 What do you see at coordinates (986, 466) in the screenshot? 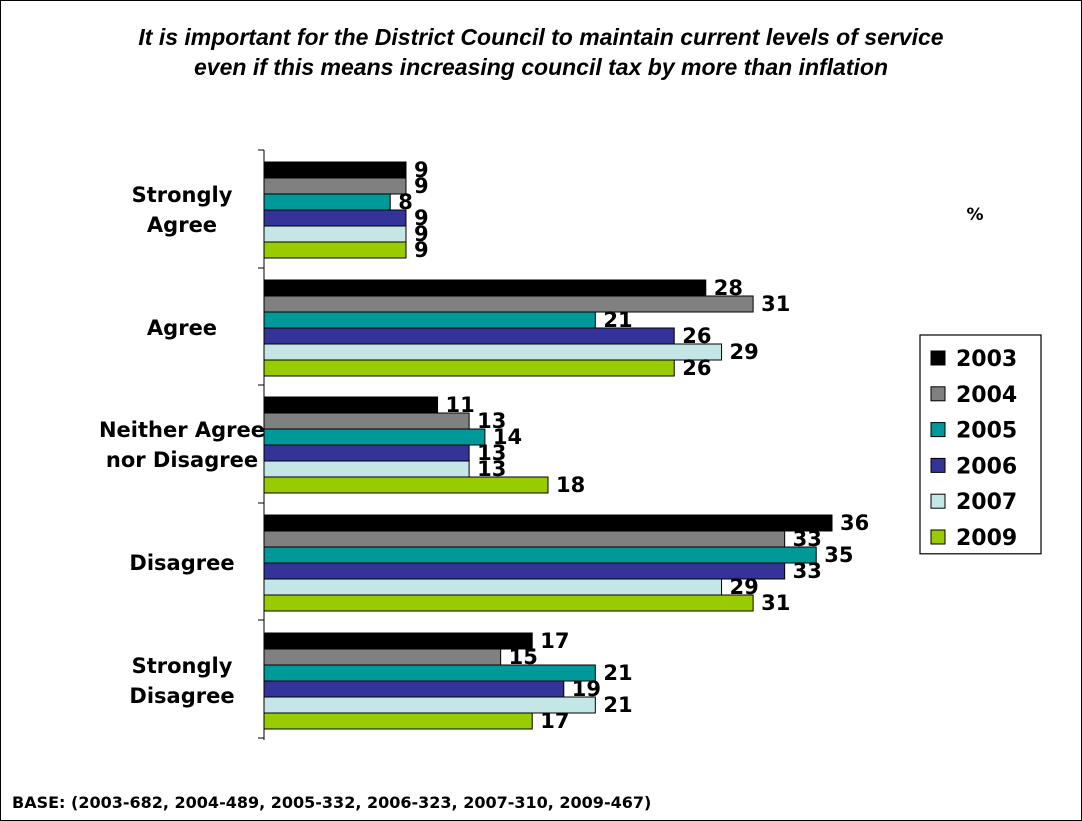
I see `legend-label-2006: 2006` at bounding box center [986, 466].